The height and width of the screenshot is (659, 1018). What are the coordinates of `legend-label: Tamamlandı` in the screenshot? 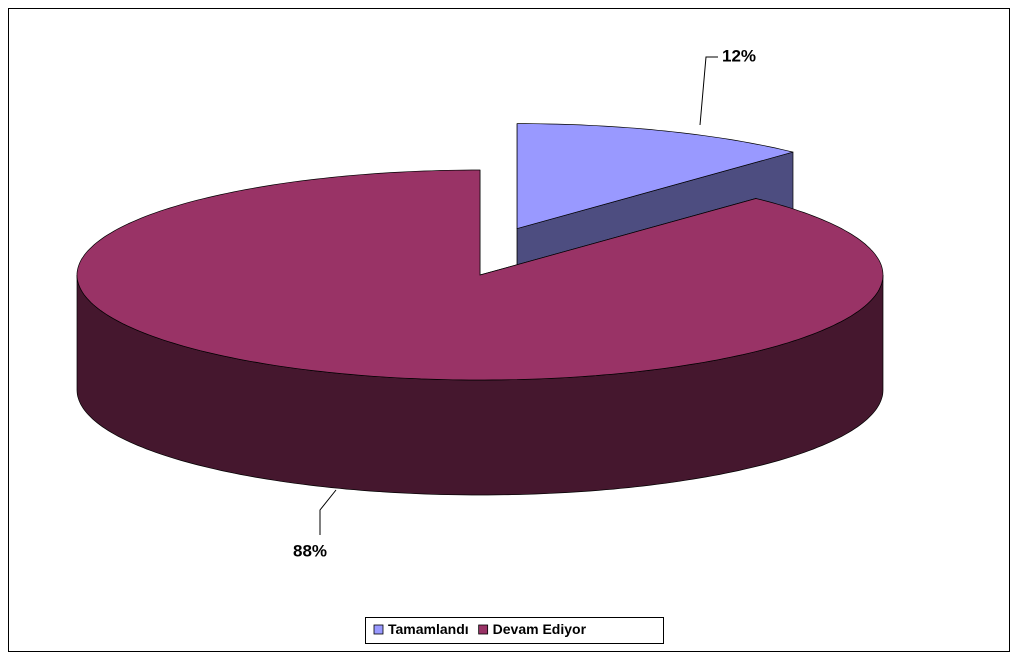 It's located at (428, 629).